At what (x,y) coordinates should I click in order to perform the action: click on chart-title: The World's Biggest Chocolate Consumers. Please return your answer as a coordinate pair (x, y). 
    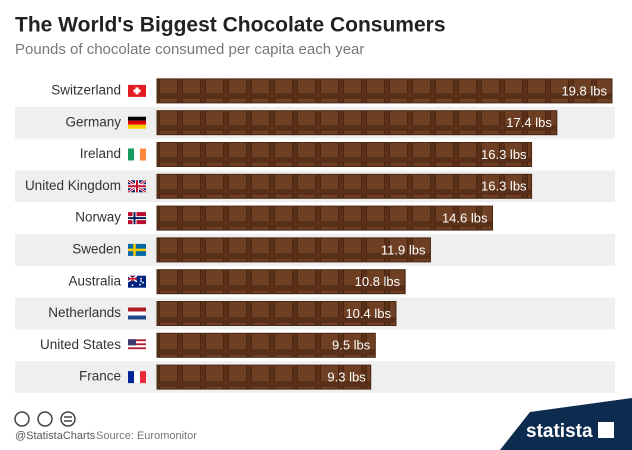
    Looking at the image, I should click on (230, 25).